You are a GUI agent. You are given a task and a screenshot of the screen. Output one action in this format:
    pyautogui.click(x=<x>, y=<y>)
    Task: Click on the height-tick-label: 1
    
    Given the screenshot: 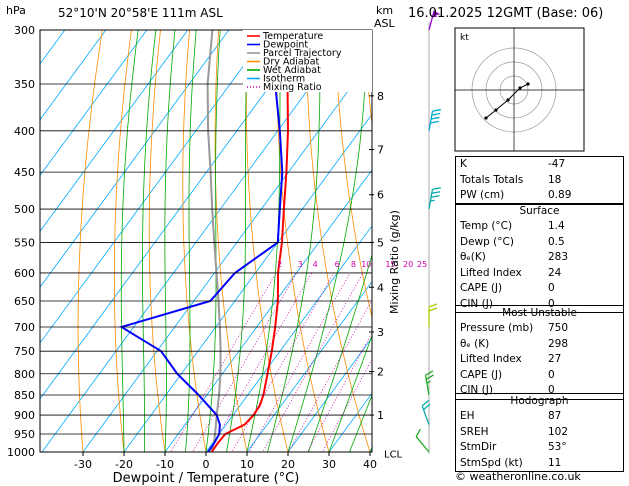 What is the action you would take?
    pyautogui.click(x=380, y=415)
    